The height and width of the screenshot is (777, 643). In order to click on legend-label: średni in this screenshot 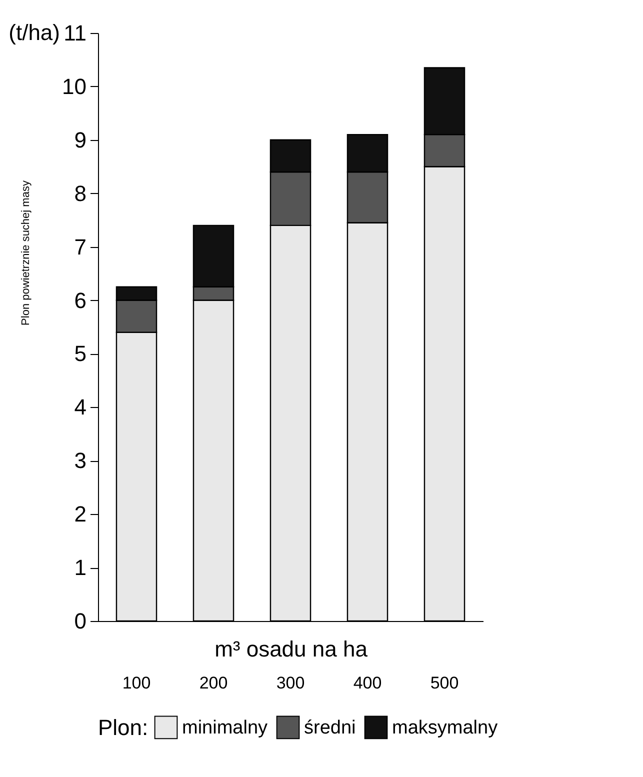, I will do `click(330, 727)`.